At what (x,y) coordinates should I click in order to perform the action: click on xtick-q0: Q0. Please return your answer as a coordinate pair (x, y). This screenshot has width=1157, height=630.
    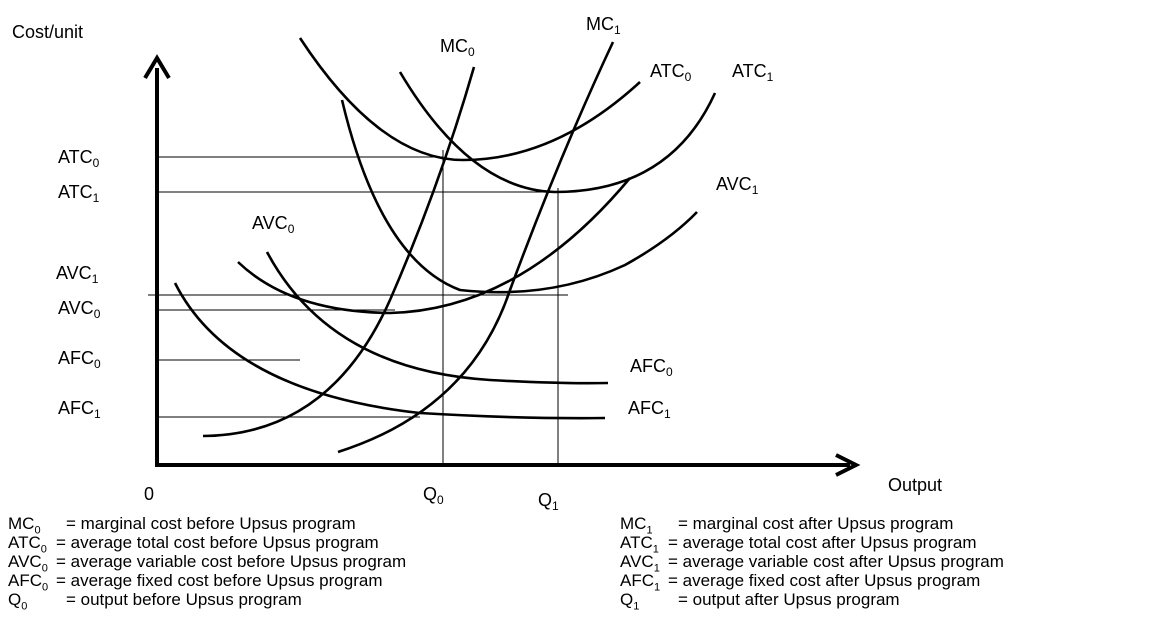
    Looking at the image, I should click on (433, 495).